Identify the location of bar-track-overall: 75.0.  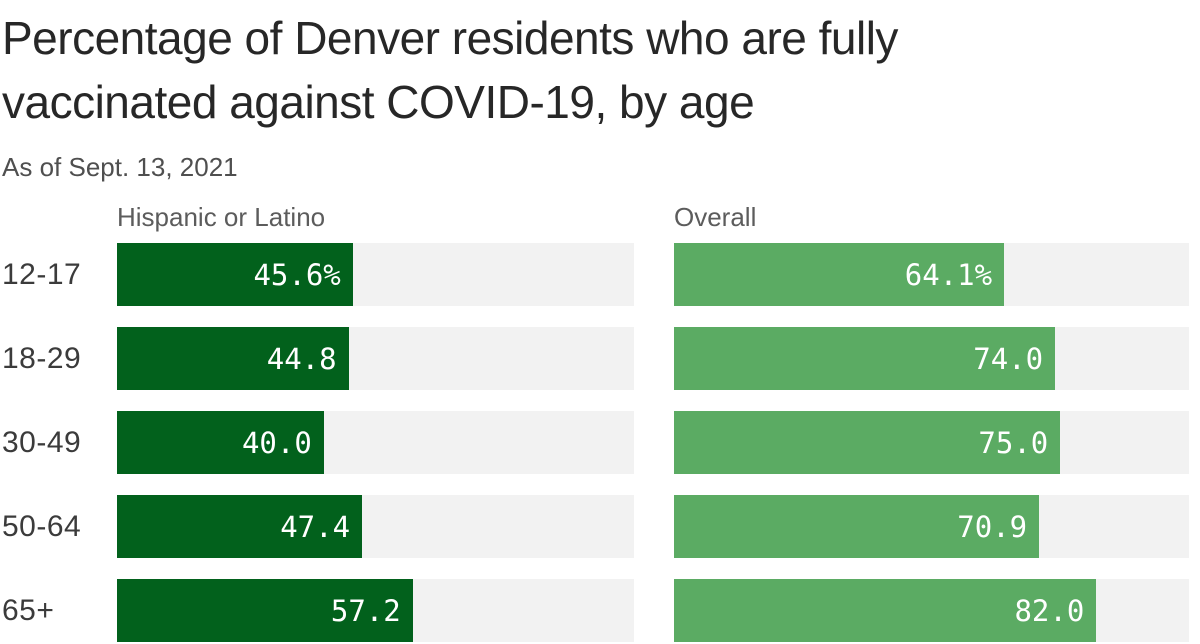
(931, 442).